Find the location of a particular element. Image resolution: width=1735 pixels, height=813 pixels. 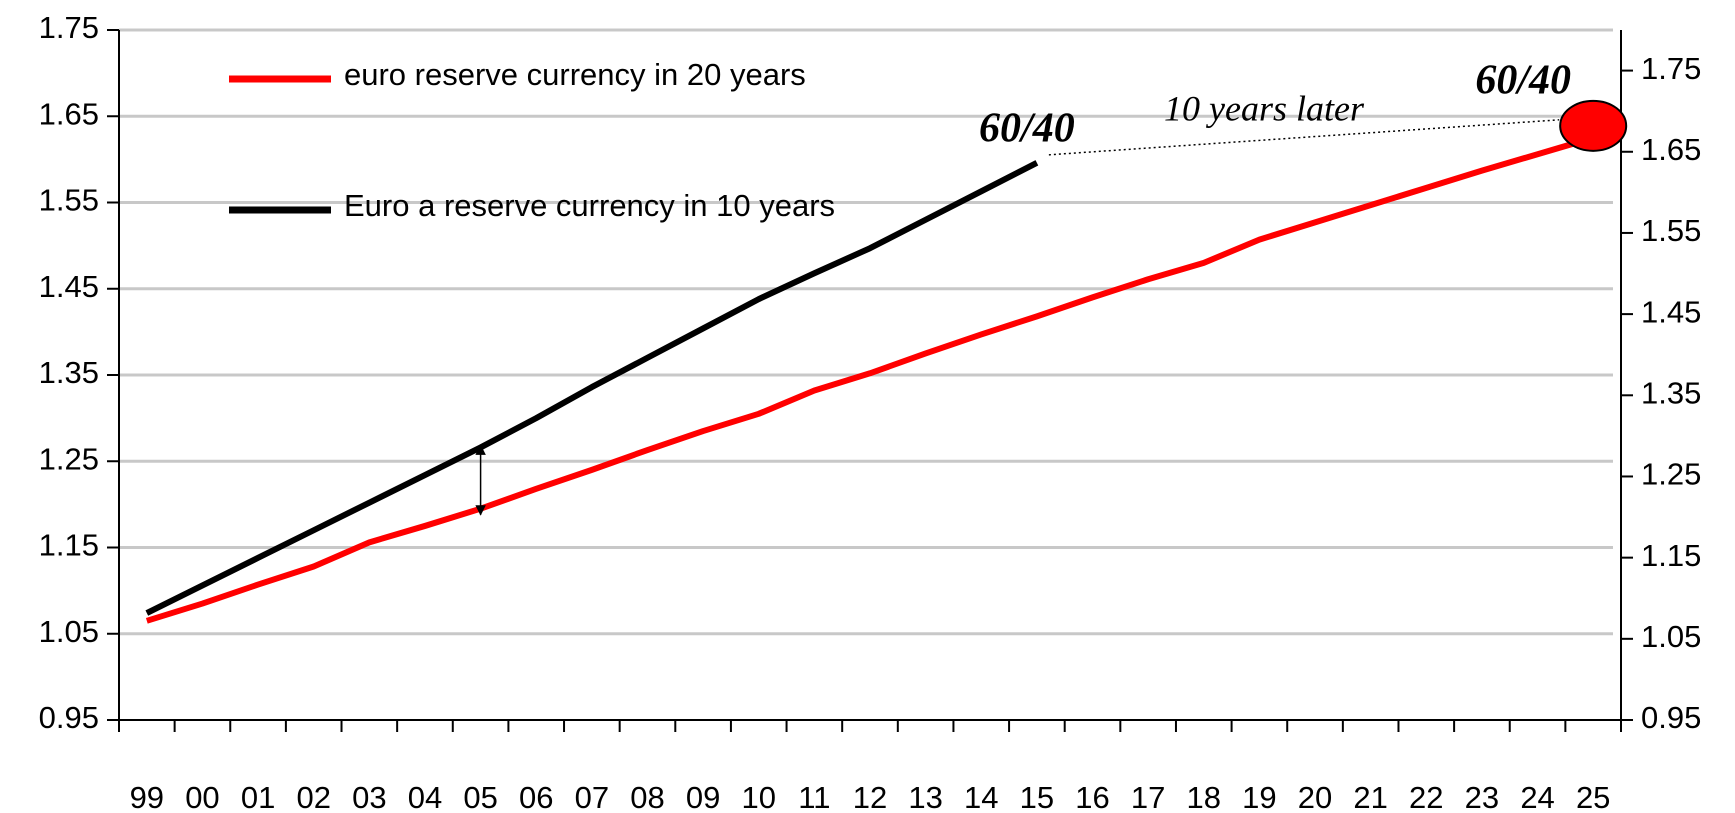

dotted-connector is located at coordinates (1304, 137).